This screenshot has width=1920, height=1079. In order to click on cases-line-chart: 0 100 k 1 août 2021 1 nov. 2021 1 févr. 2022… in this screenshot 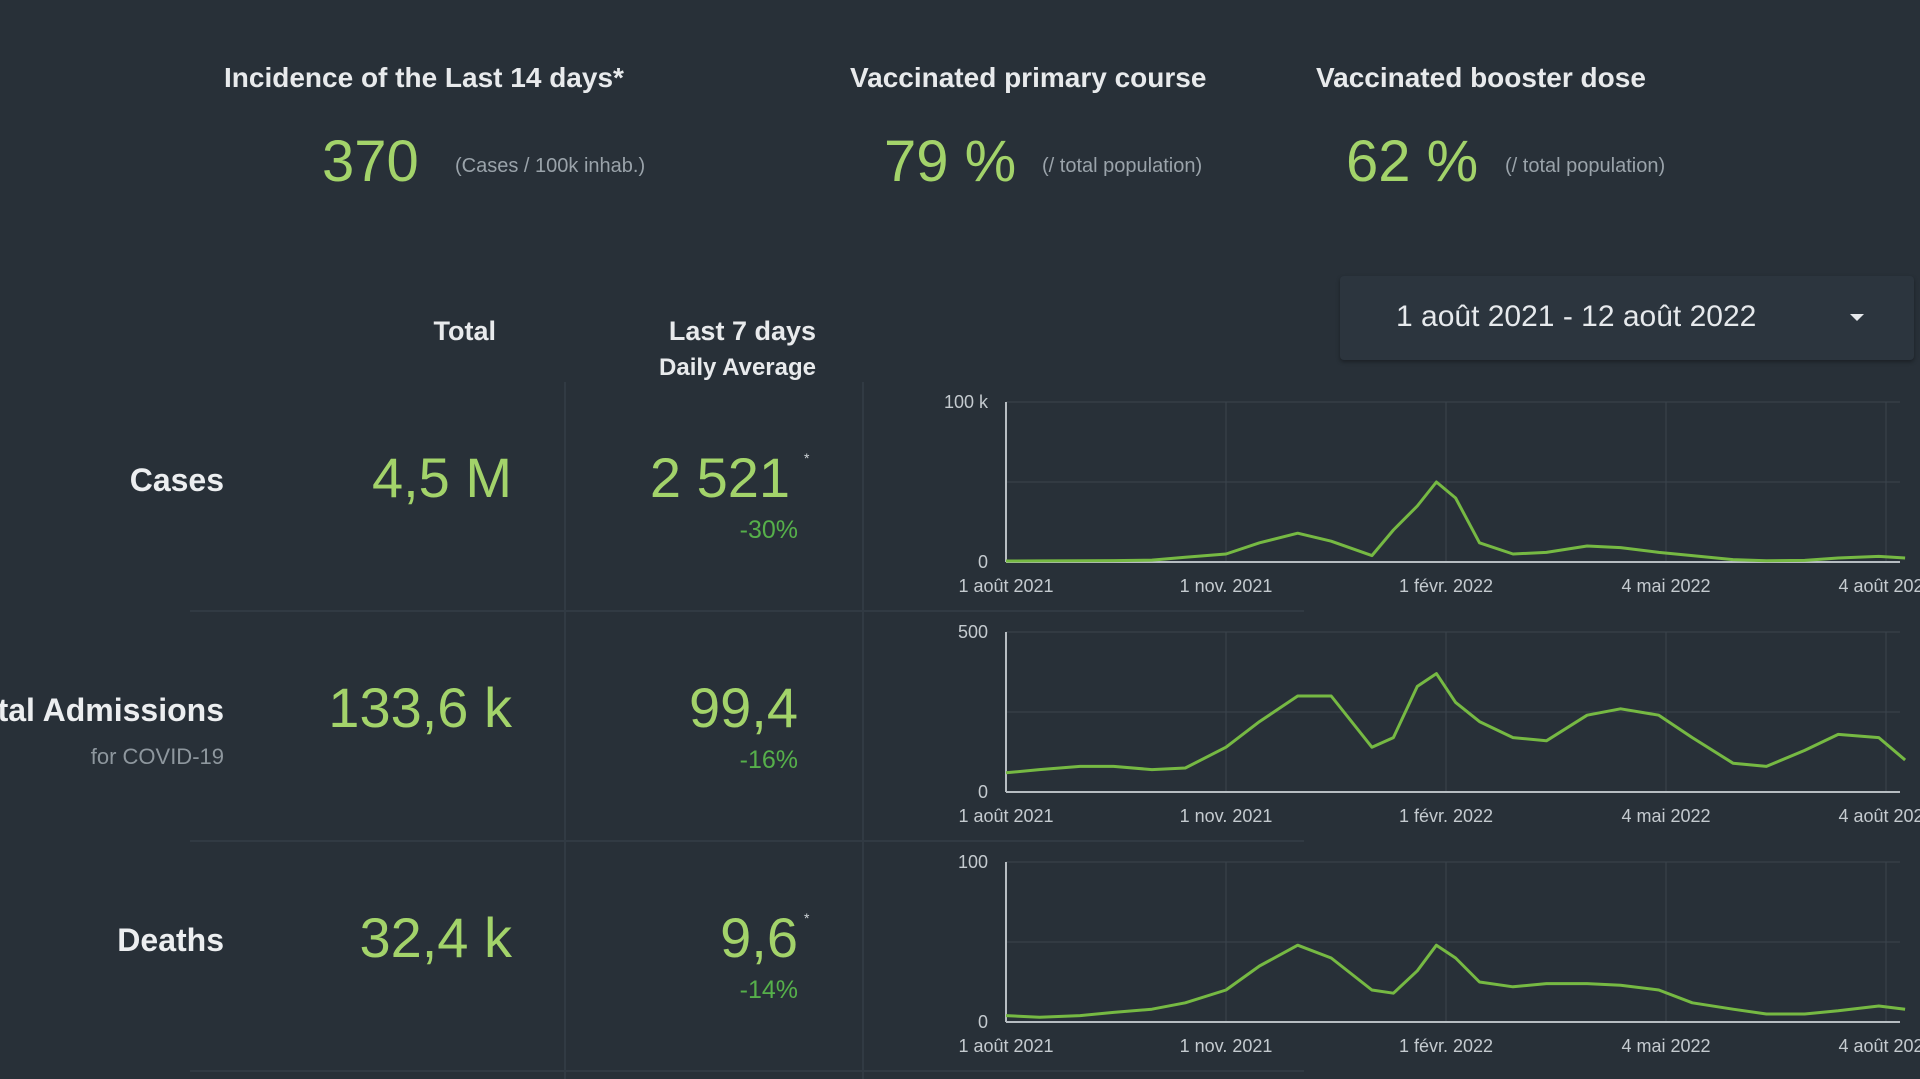, I will do `click(1432, 494)`.